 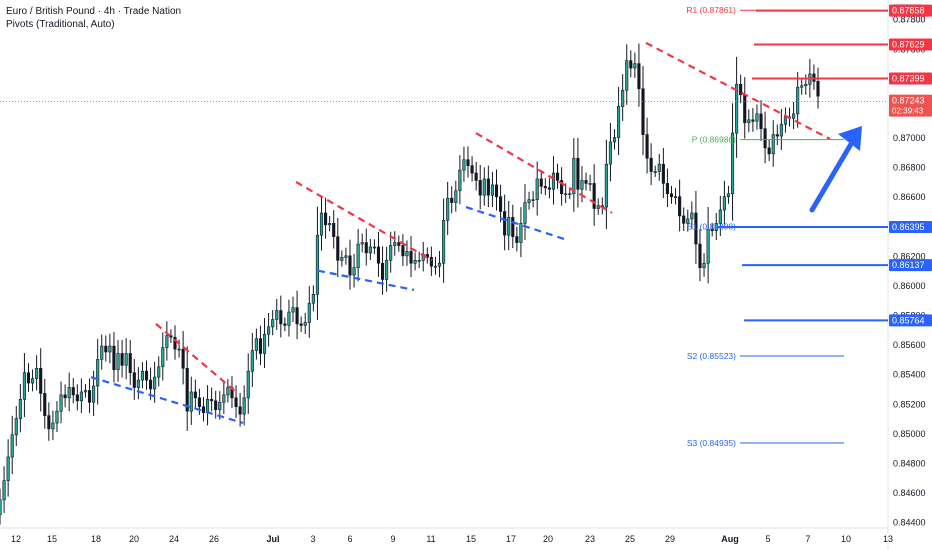 I want to click on resistance-label-text: 0.87858, so click(x=908, y=11).